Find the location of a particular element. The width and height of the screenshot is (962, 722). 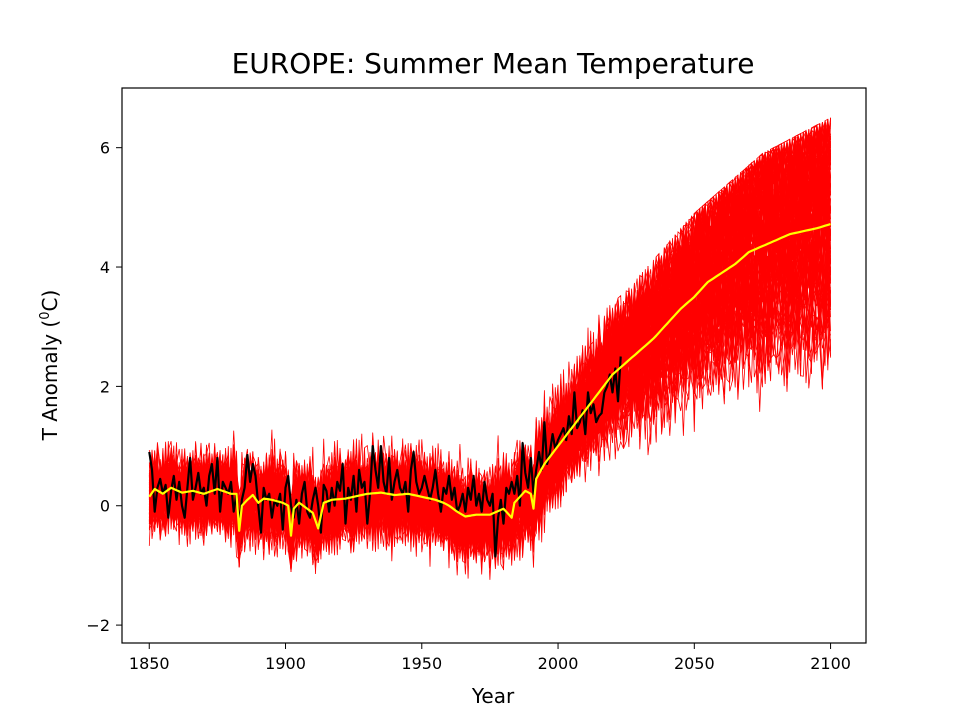

x-tick-label: 2050 is located at coordinates (694, 663).